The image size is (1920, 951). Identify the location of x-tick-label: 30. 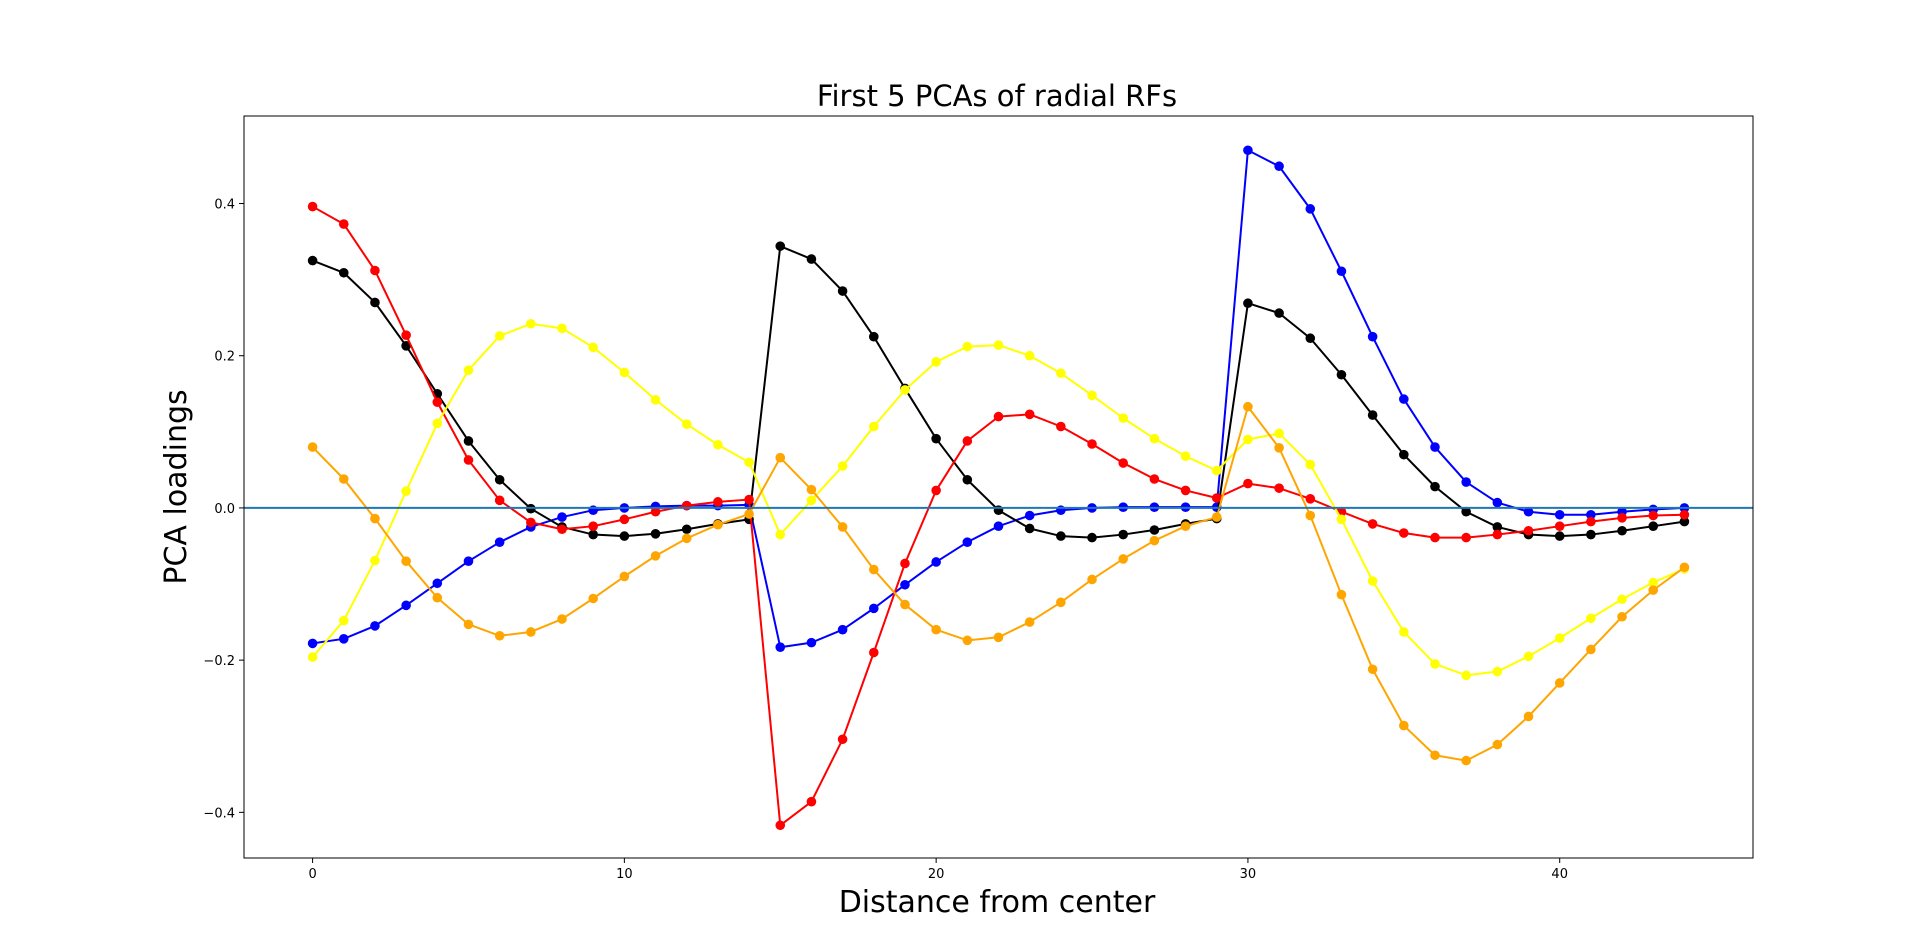
(1248, 874).